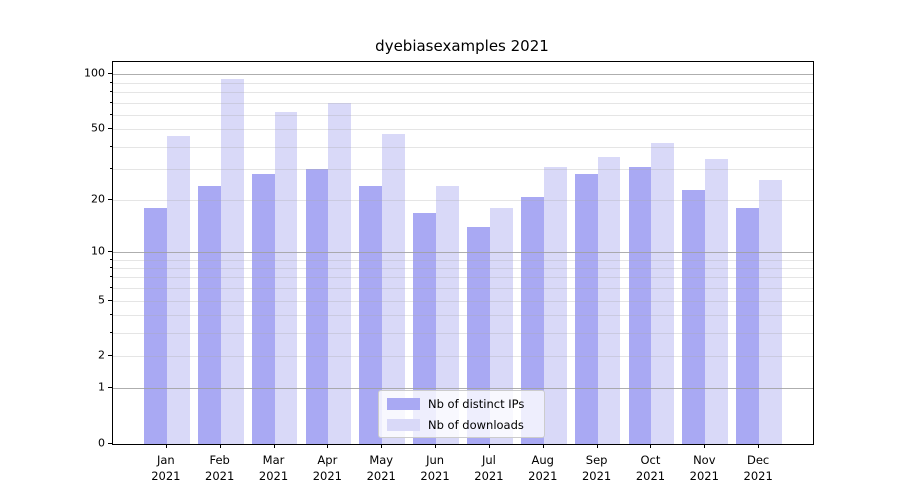  Describe the element at coordinates (704, 468) in the screenshot. I see `x-tick-label: Nov 2021` at that location.